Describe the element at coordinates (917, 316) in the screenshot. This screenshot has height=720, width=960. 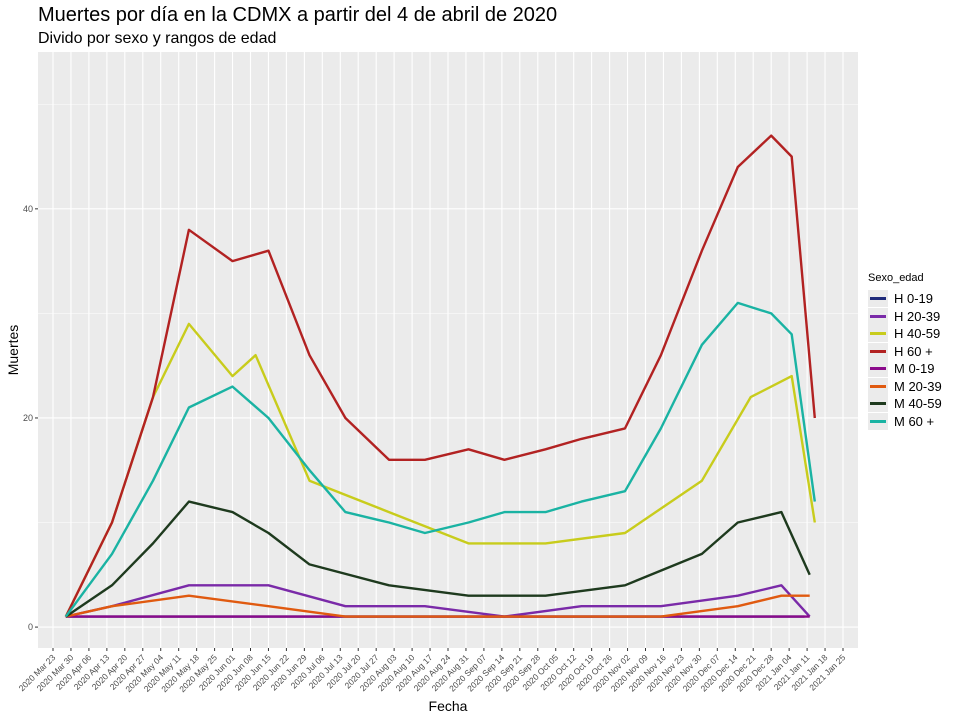
I see `legend-label: H 20-39` at that location.